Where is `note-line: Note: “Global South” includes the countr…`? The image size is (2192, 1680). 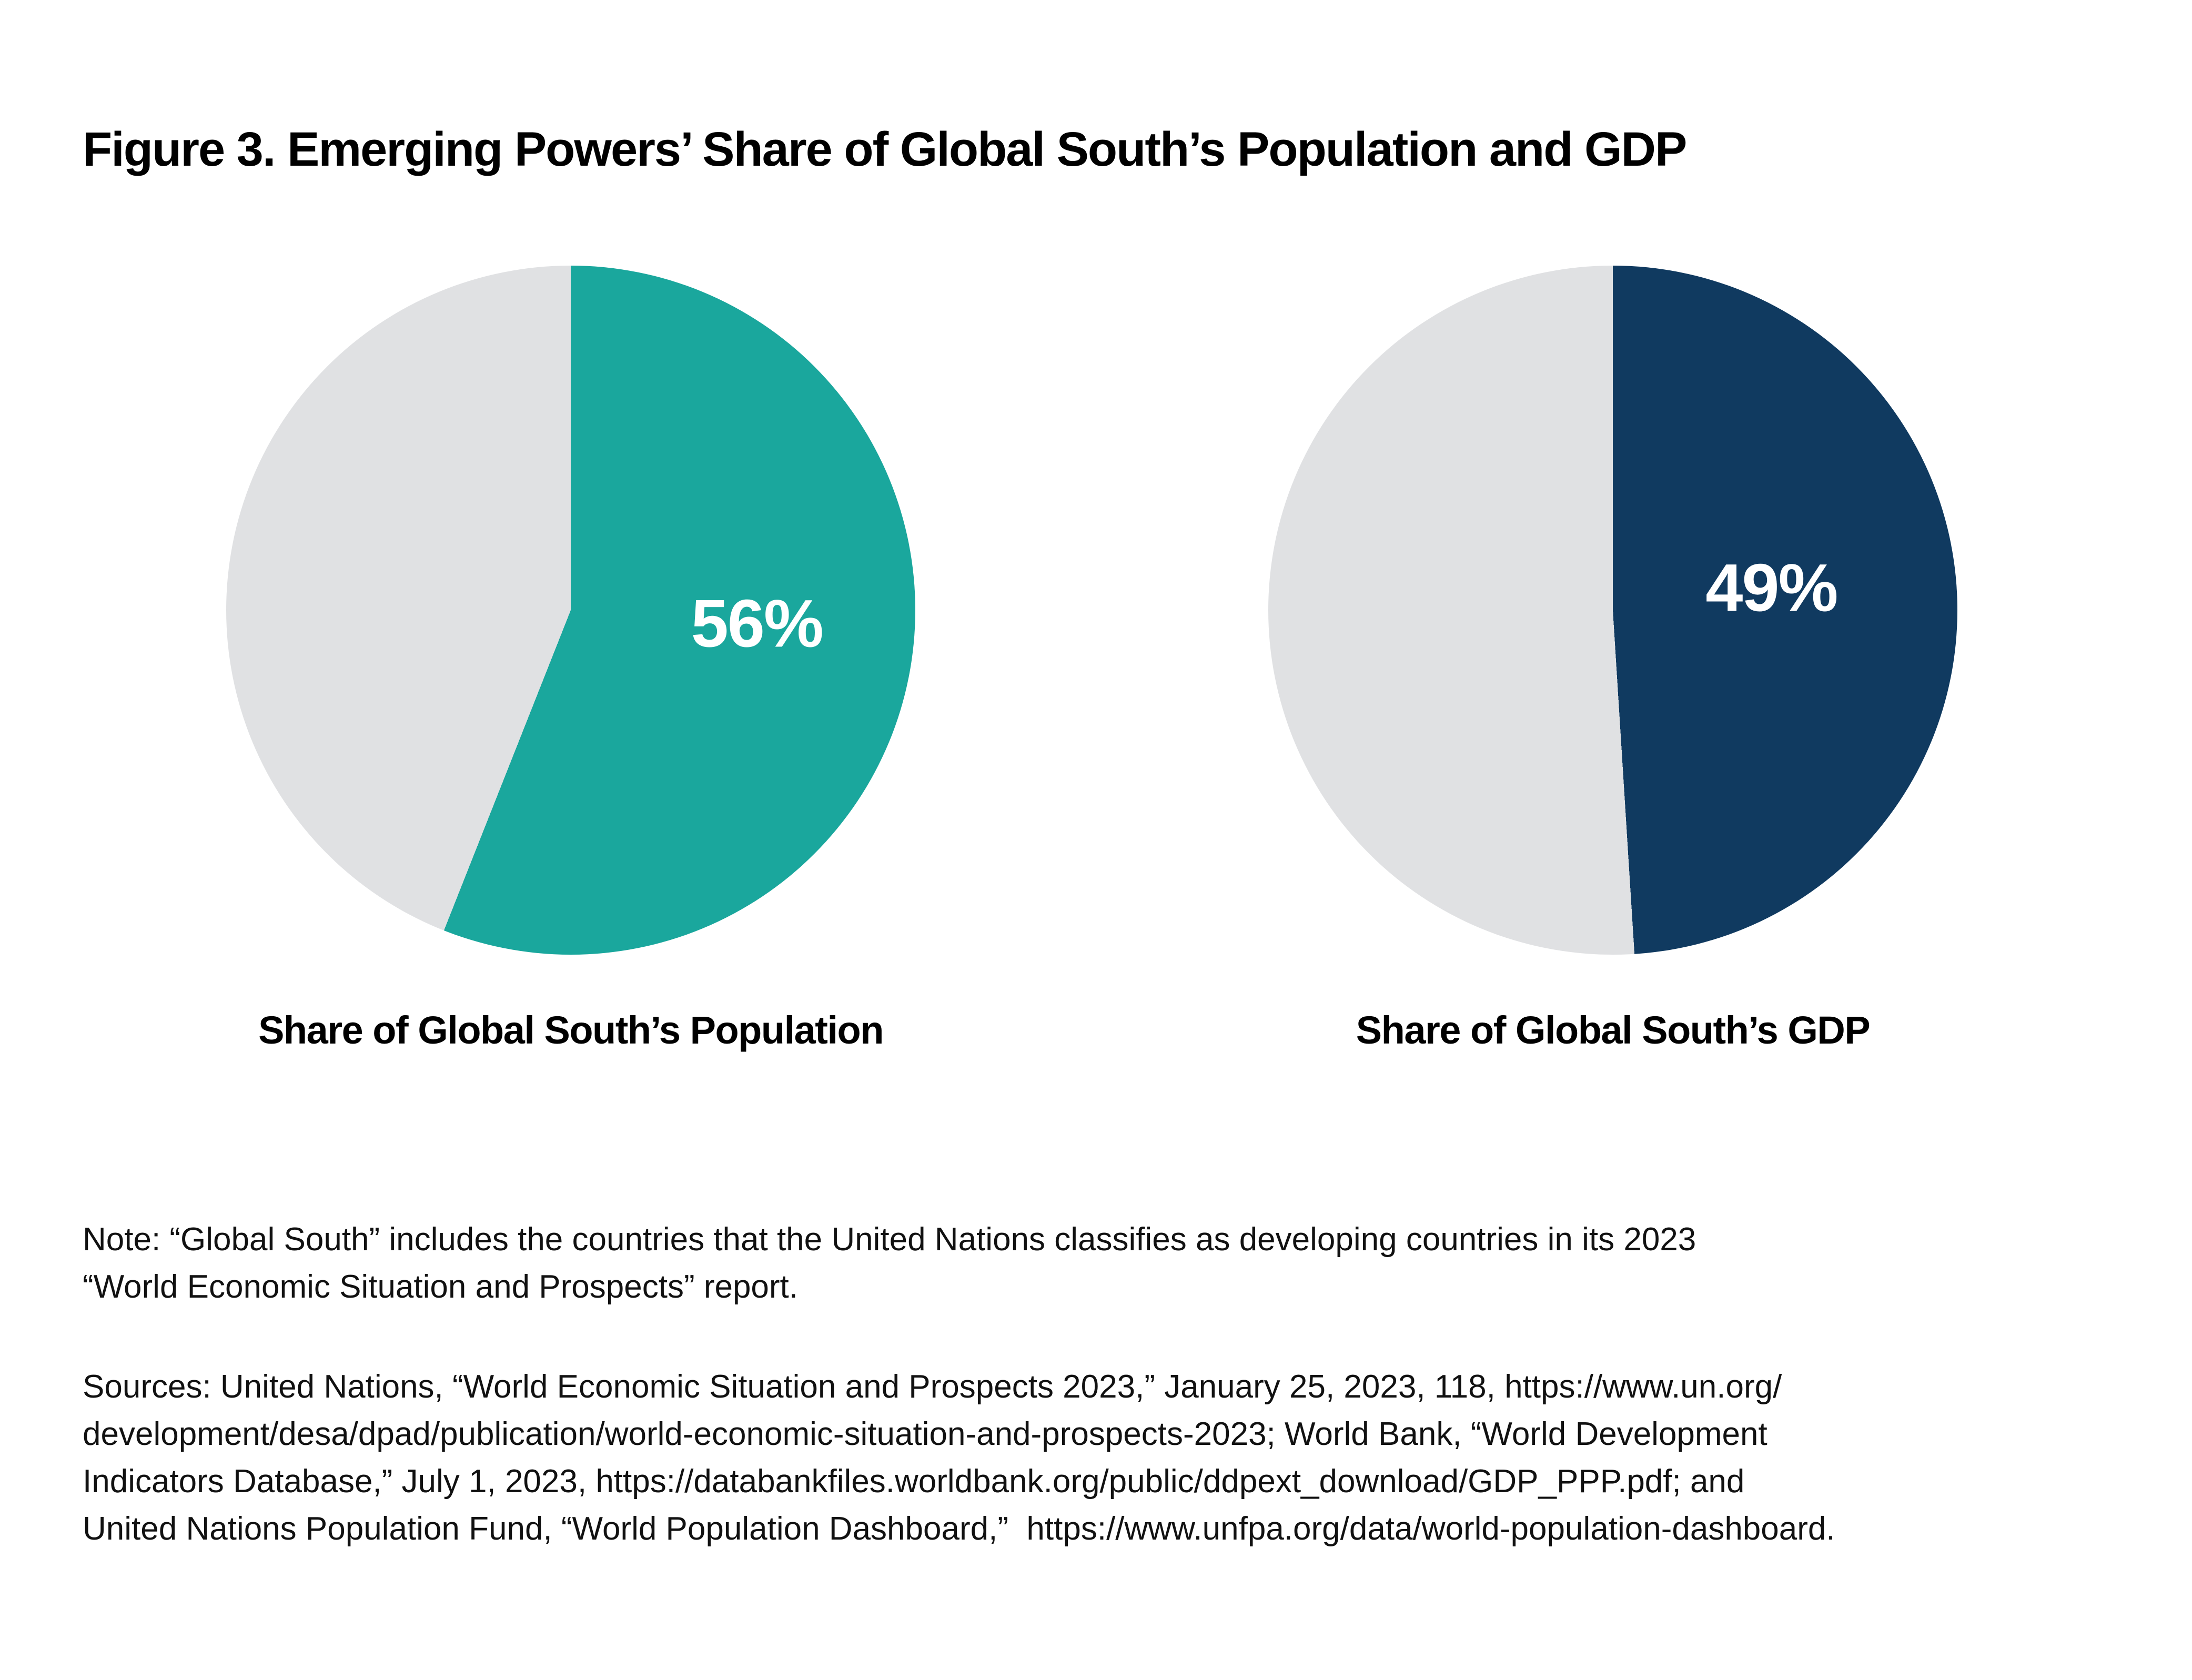 note-line: Note: “Global South” includes the countr… is located at coordinates (889, 1239).